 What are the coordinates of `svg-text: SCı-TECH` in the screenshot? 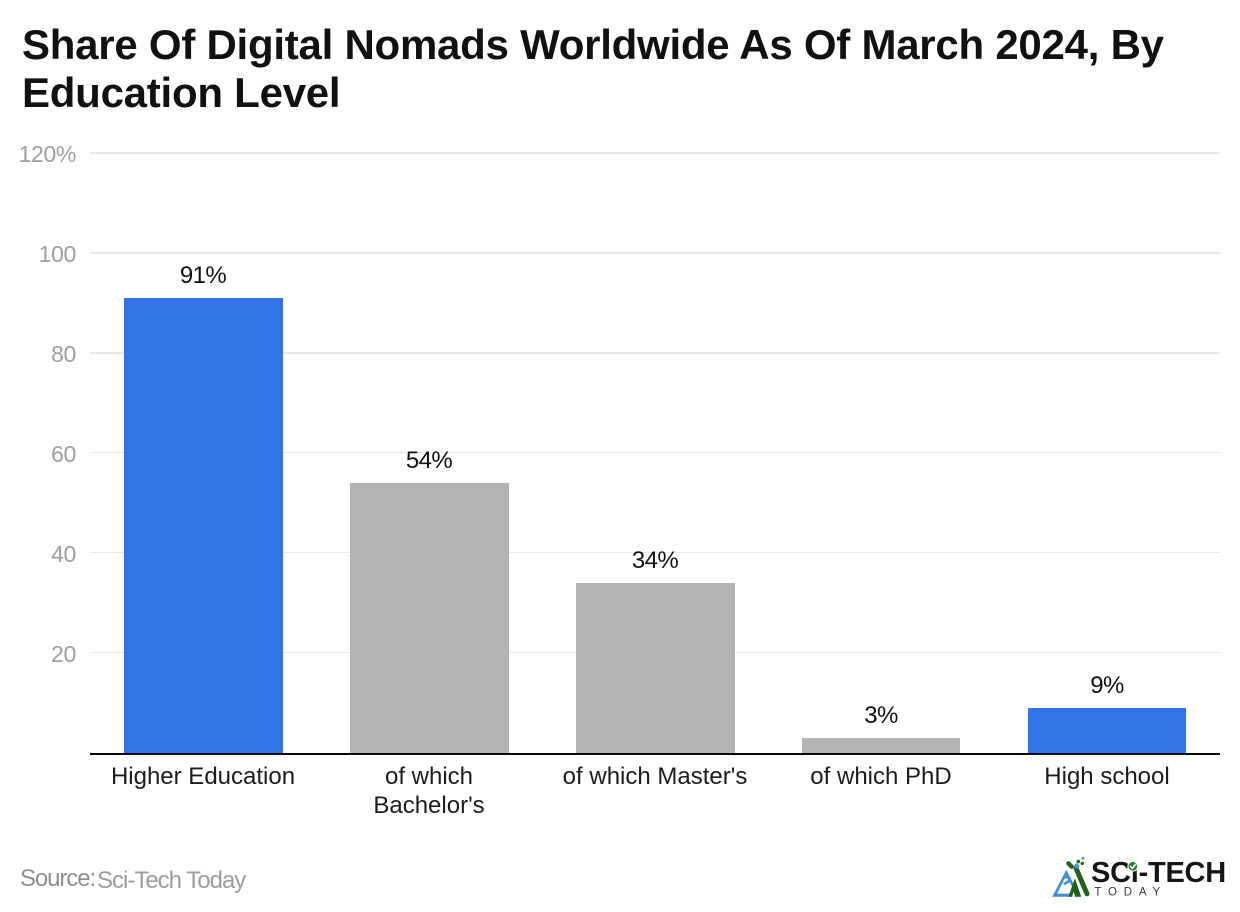 It's located at (1158, 873).